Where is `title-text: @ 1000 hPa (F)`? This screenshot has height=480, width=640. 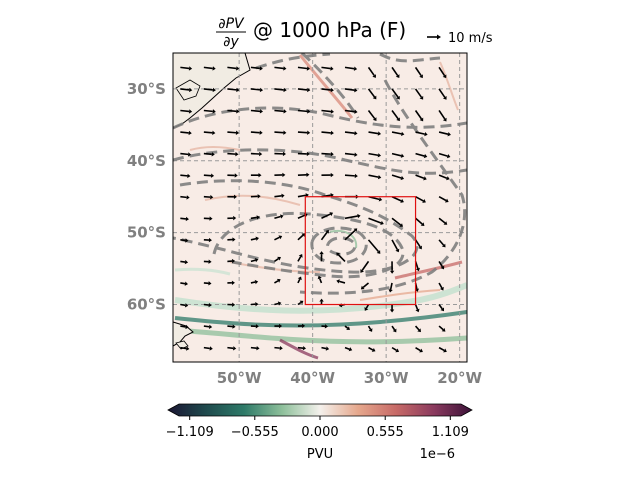 title-text: @ 1000 hPa (F) is located at coordinates (329, 30).